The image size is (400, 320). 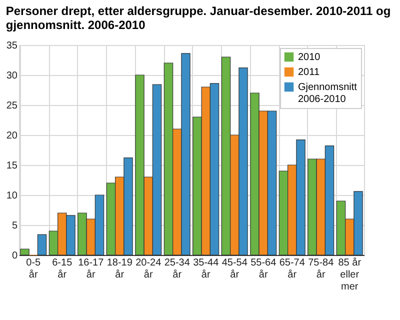 I want to click on x-tick-label: 25-34 år, so click(x=177, y=269).